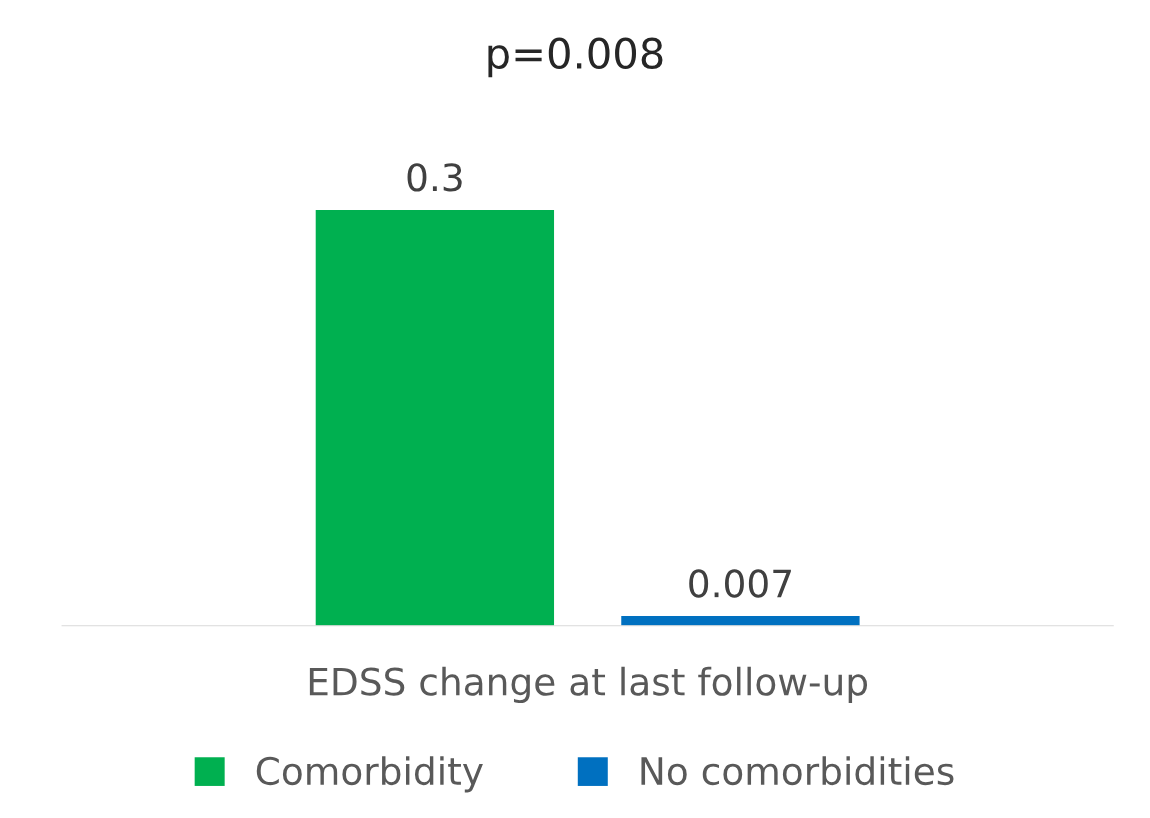  What do you see at coordinates (588, 685) in the screenshot?
I see `x-axis-title: EDSS change at last follow-up` at bounding box center [588, 685].